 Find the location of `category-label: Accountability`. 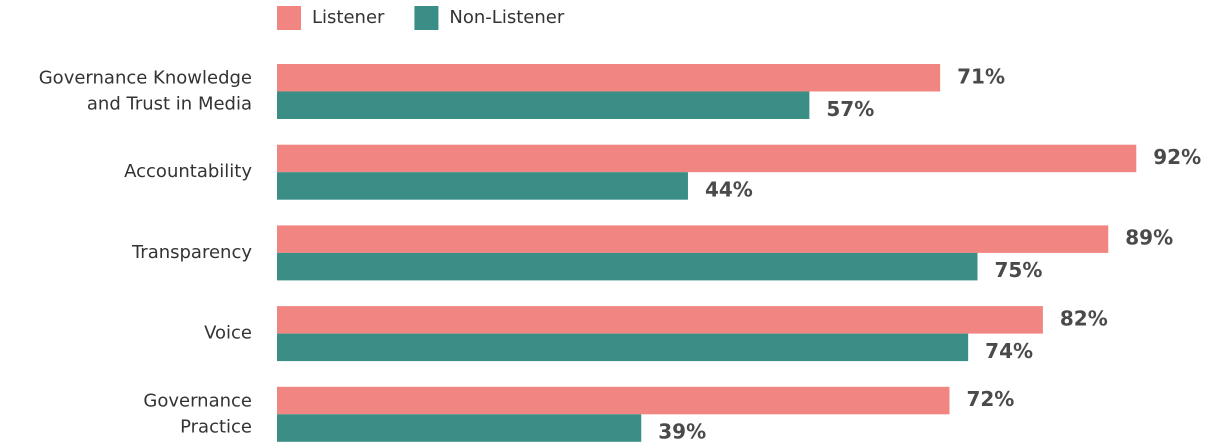

category-label: Accountability is located at coordinates (188, 171).